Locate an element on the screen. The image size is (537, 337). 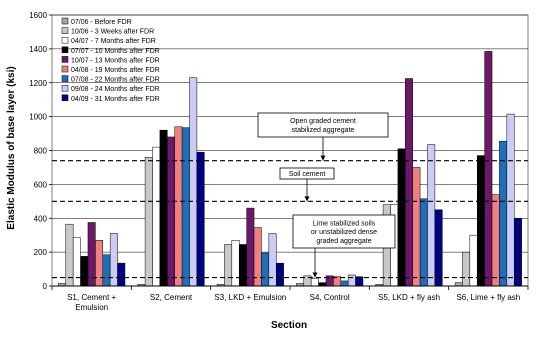
legend-label: 07/06 - Before FDR is located at coordinates (101, 22).